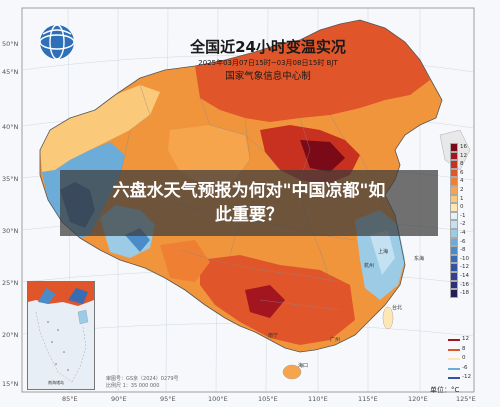 The height and width of the screenshot is (407, 500). What do you see at coordinates (463, 224) in the screenshot?
I see `legend-value-label: -2` at bounding box center [463, 224].